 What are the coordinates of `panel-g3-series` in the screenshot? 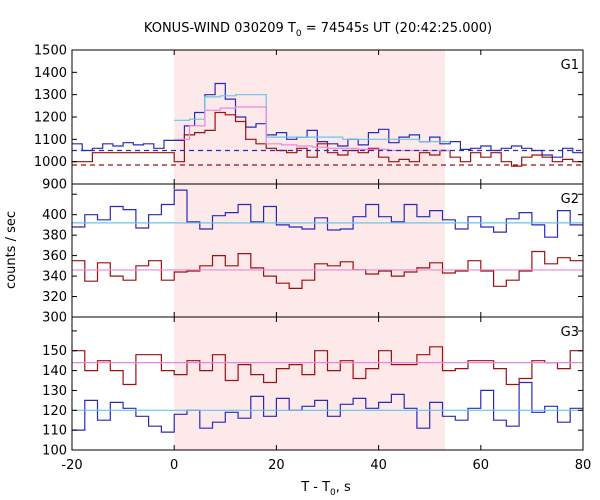 It's located at (327, 389).